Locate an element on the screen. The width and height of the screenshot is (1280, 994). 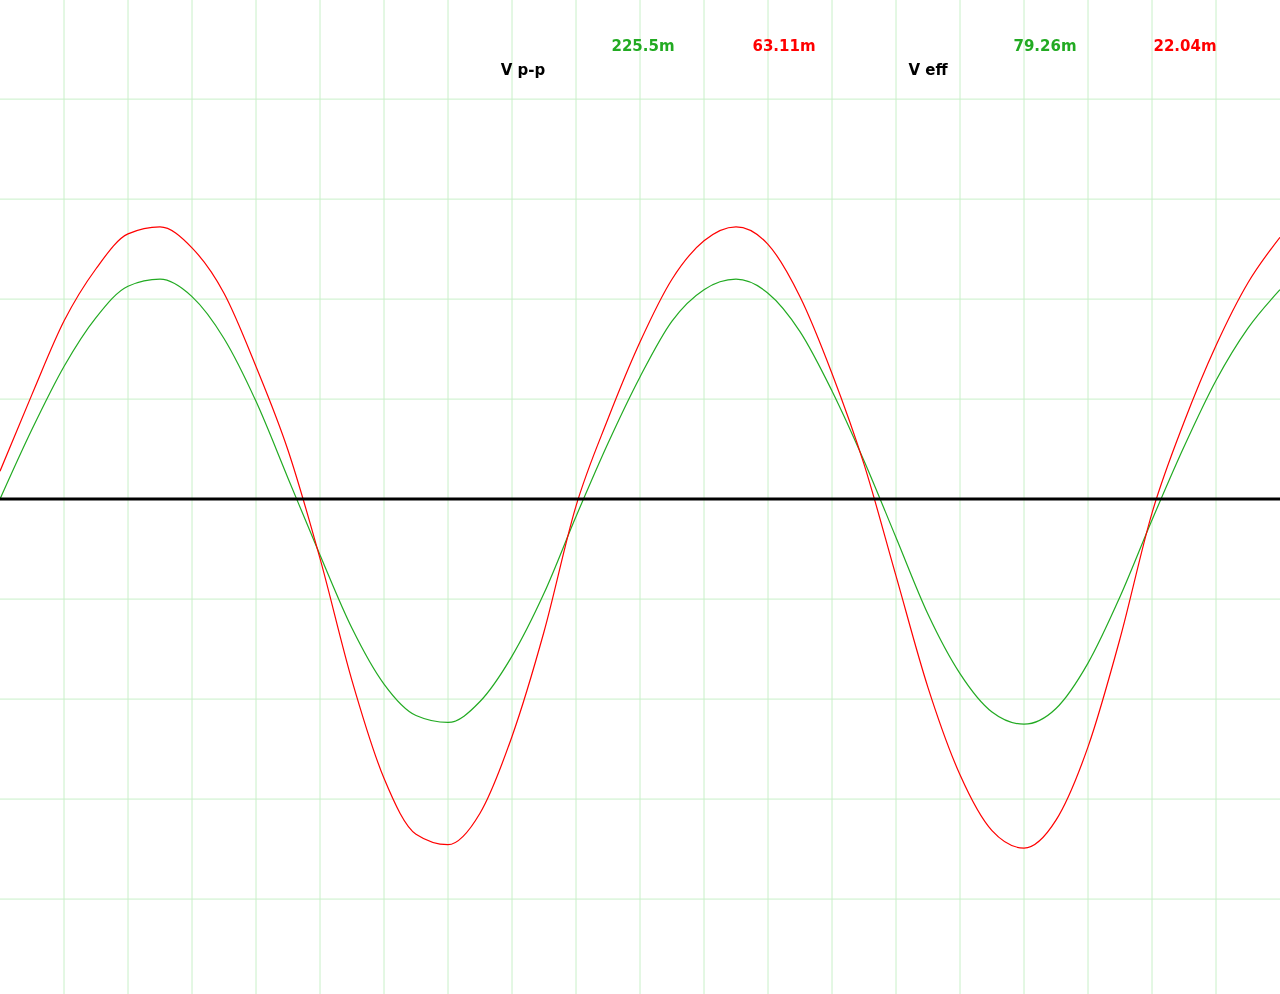
text: 225.5m is located at coordinates (643, 46).